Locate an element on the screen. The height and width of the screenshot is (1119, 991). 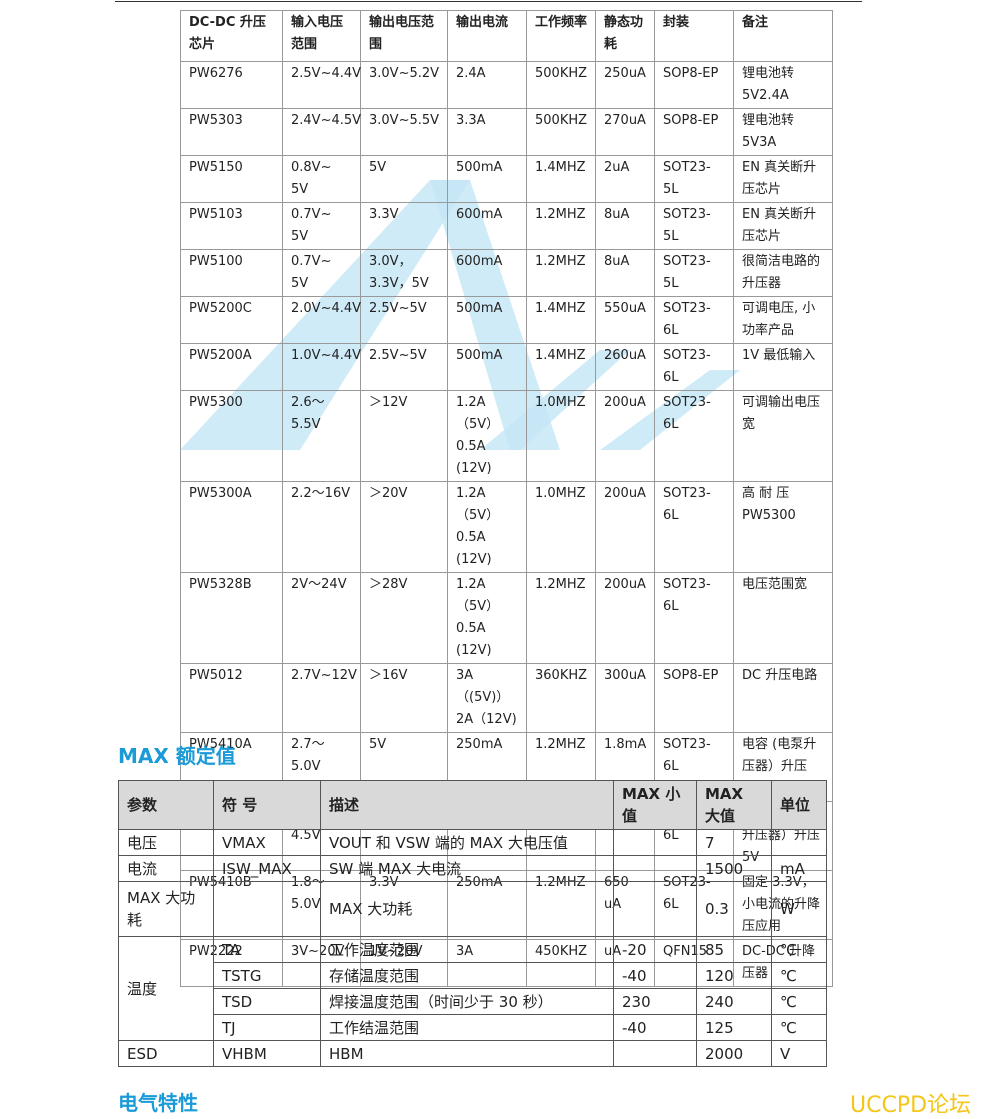
header-cell: 备注 is located at coordinates (783, 36).